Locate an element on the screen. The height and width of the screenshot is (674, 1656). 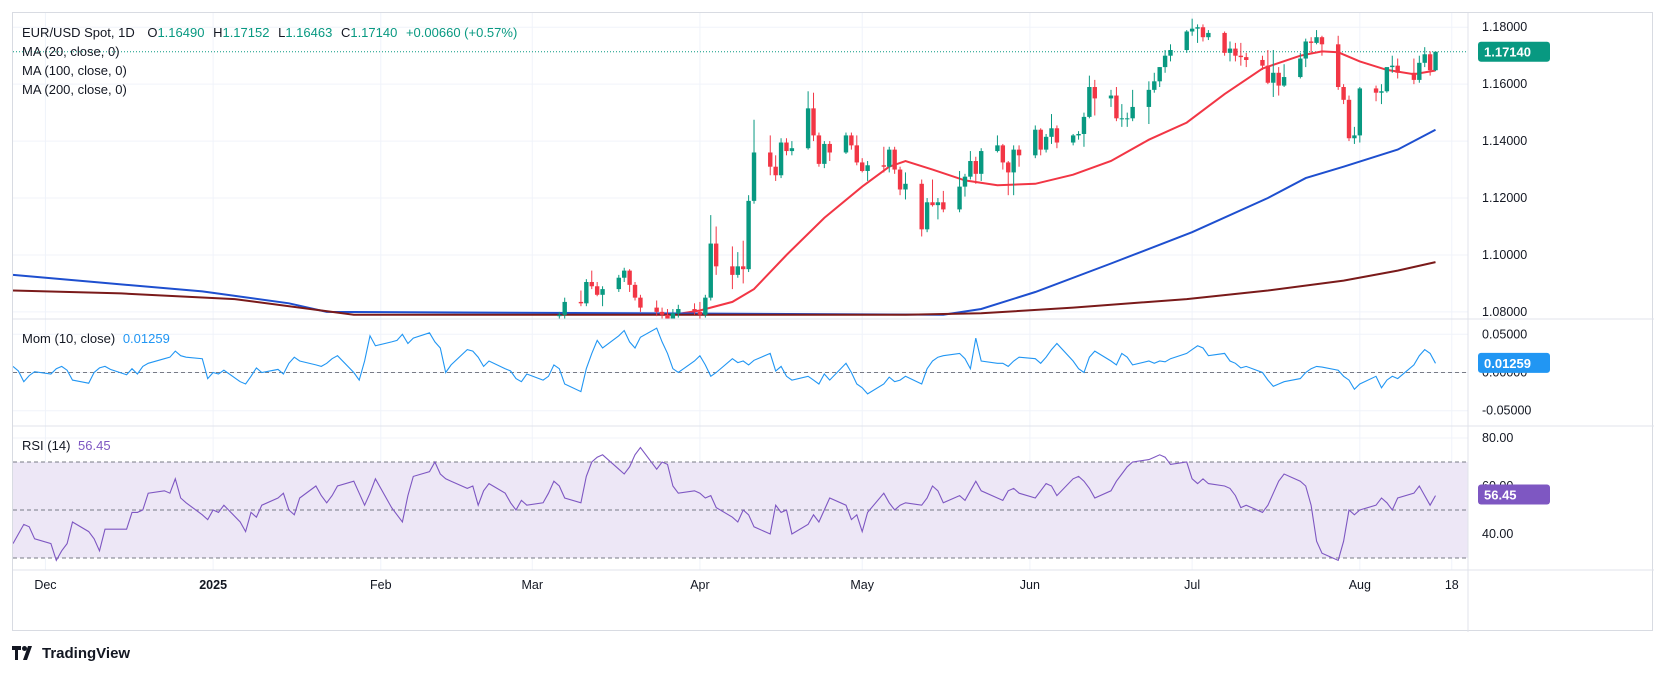
footer: TradingView is located at coordinates (71, 653).